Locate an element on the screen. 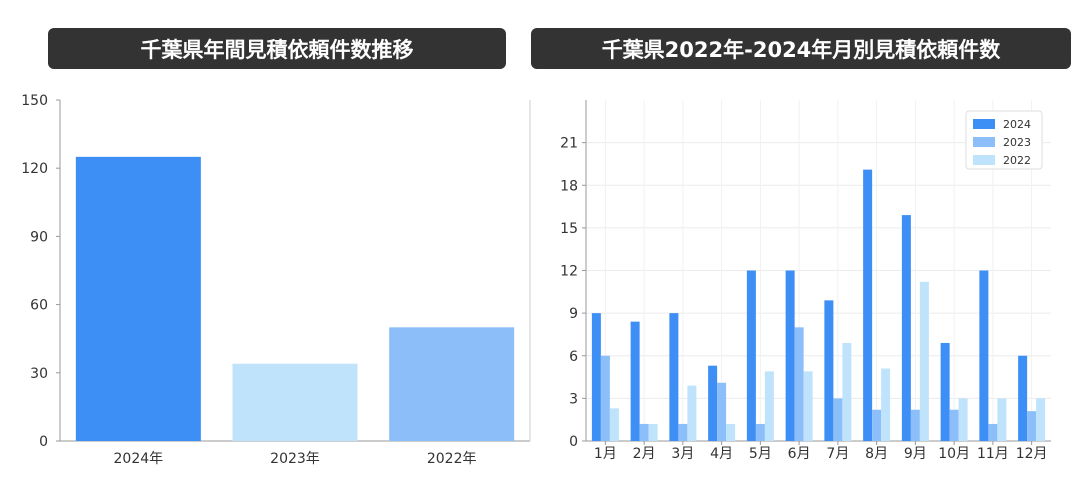  x-tick-label: 8月 is located at coordinates (876, 454).